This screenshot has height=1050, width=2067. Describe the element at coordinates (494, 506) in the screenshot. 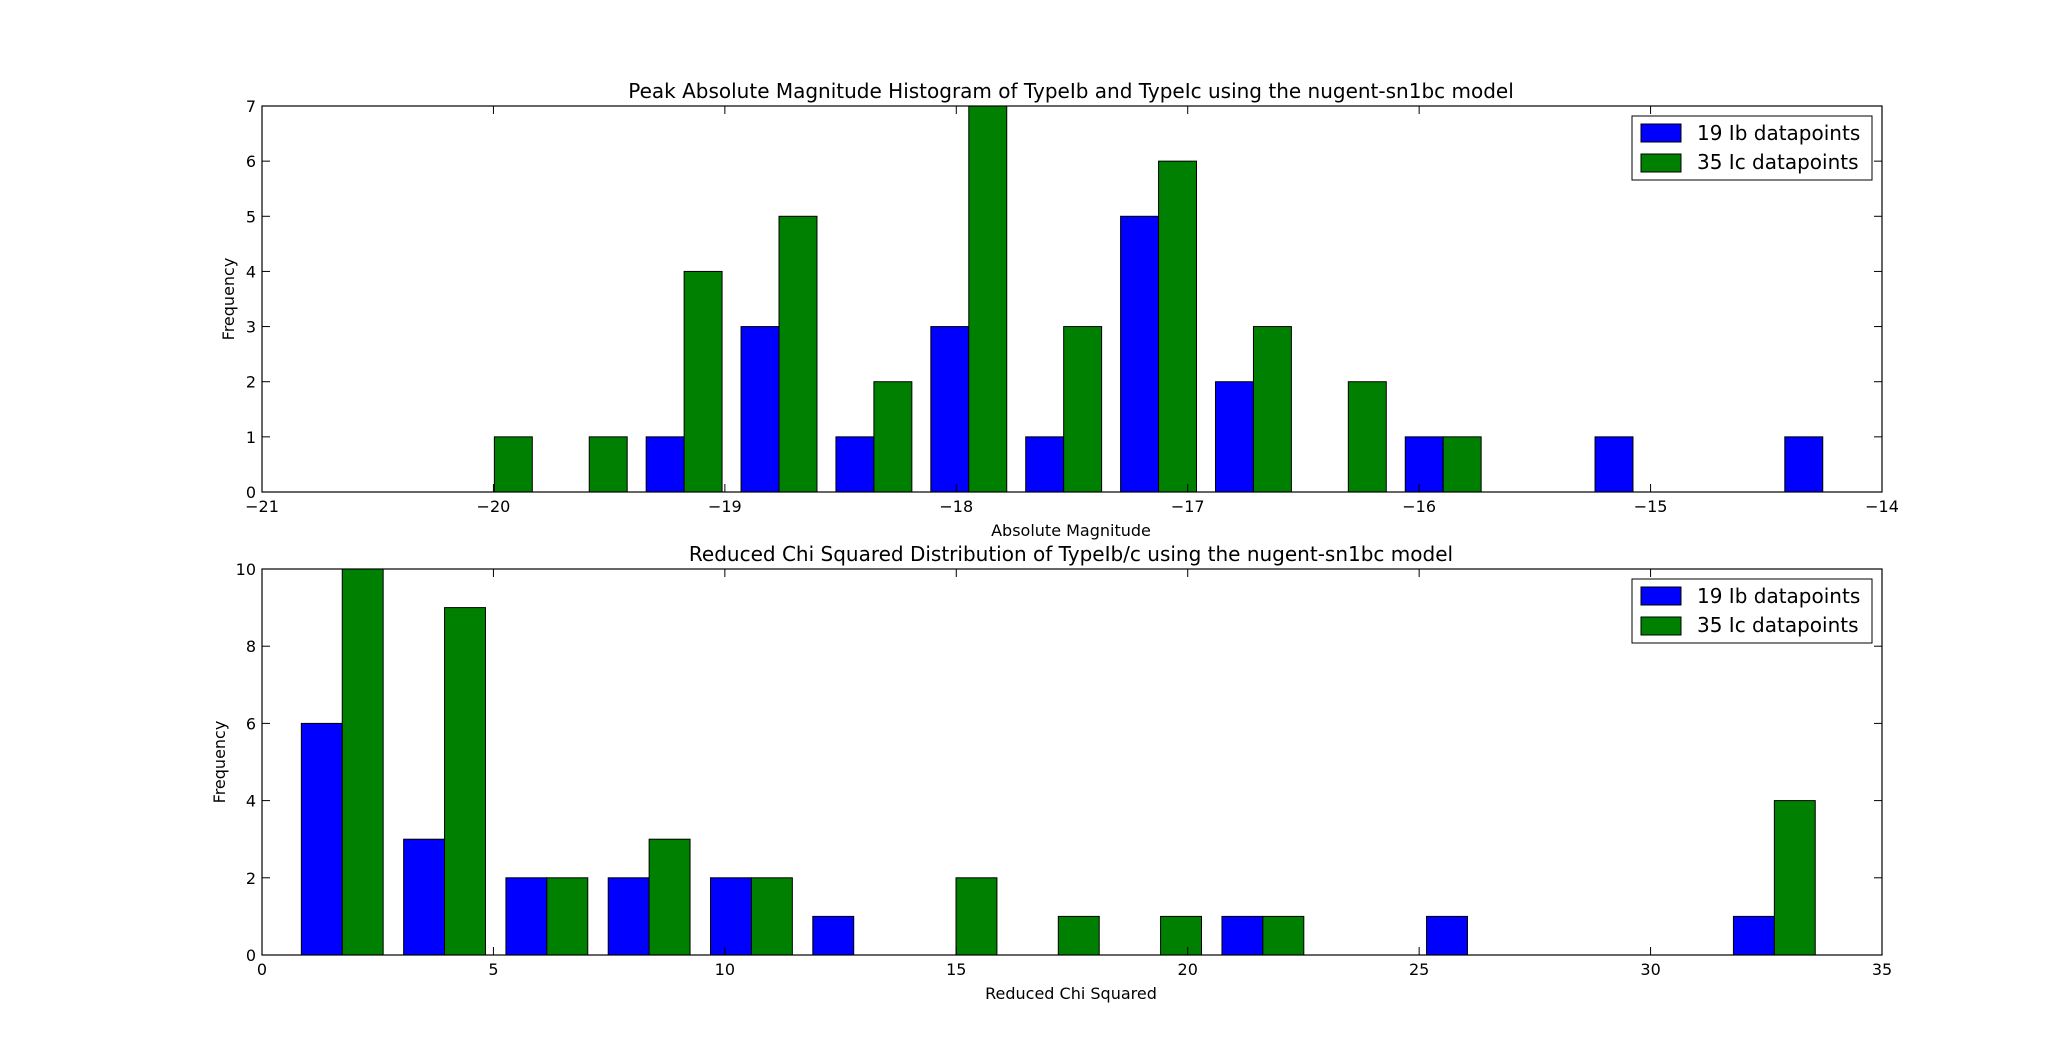

I see `x-tick-label: −20` at that location.